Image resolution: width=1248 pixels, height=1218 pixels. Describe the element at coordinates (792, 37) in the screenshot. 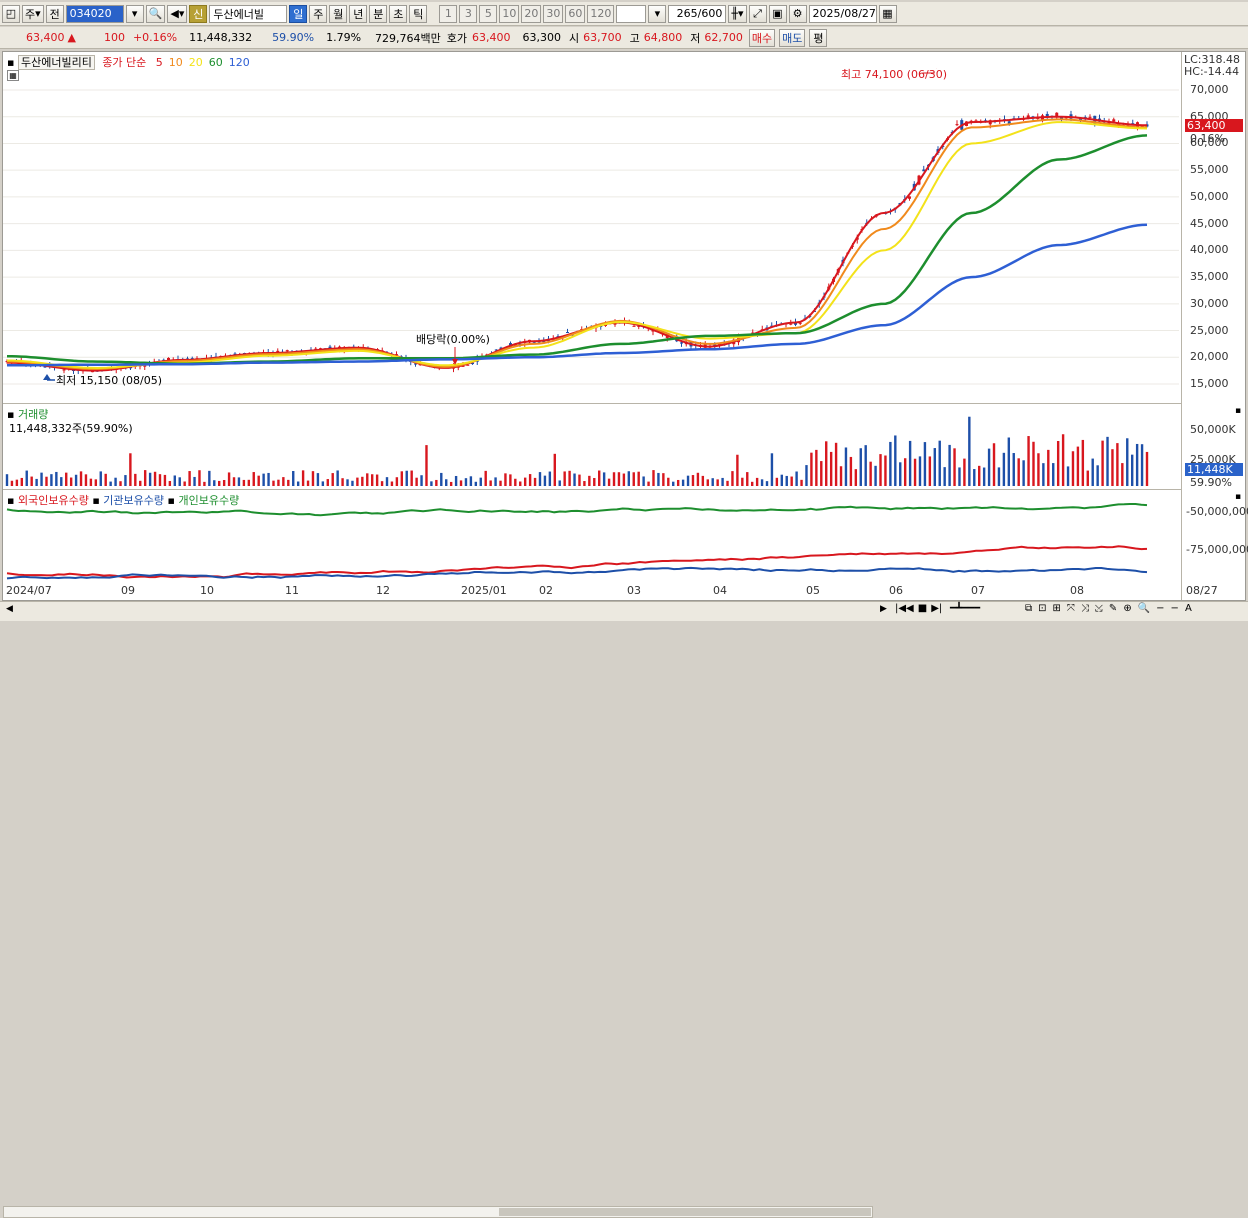

I see `sell-button: 매도` at that location.